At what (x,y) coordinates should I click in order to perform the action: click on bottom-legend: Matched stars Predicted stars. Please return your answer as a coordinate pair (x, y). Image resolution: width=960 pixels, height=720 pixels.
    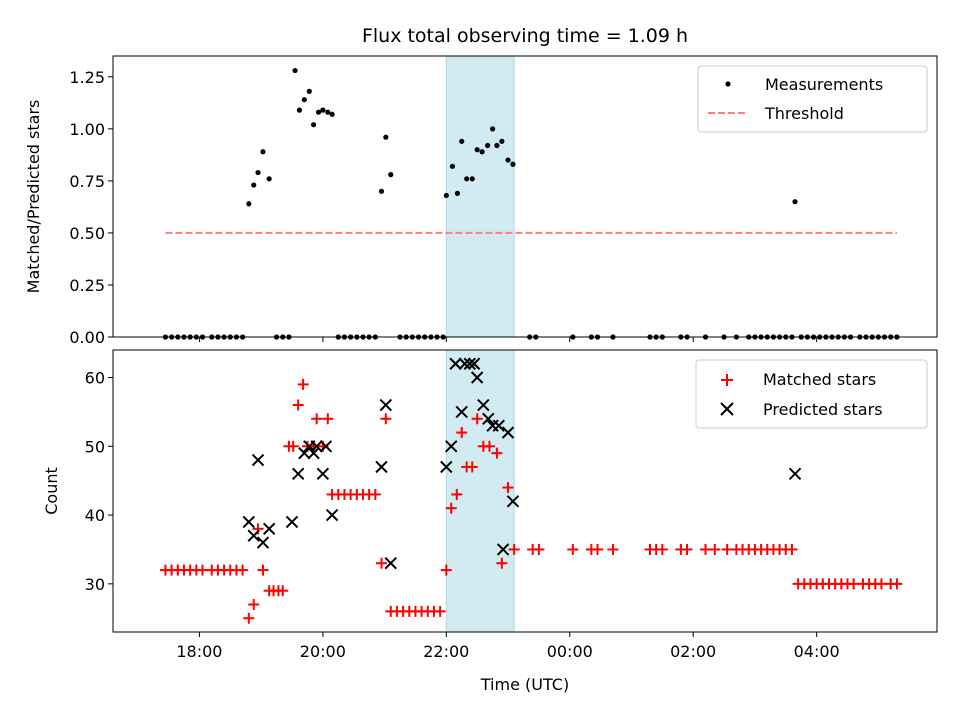
    Looking at the image, I should click on (811, 394).